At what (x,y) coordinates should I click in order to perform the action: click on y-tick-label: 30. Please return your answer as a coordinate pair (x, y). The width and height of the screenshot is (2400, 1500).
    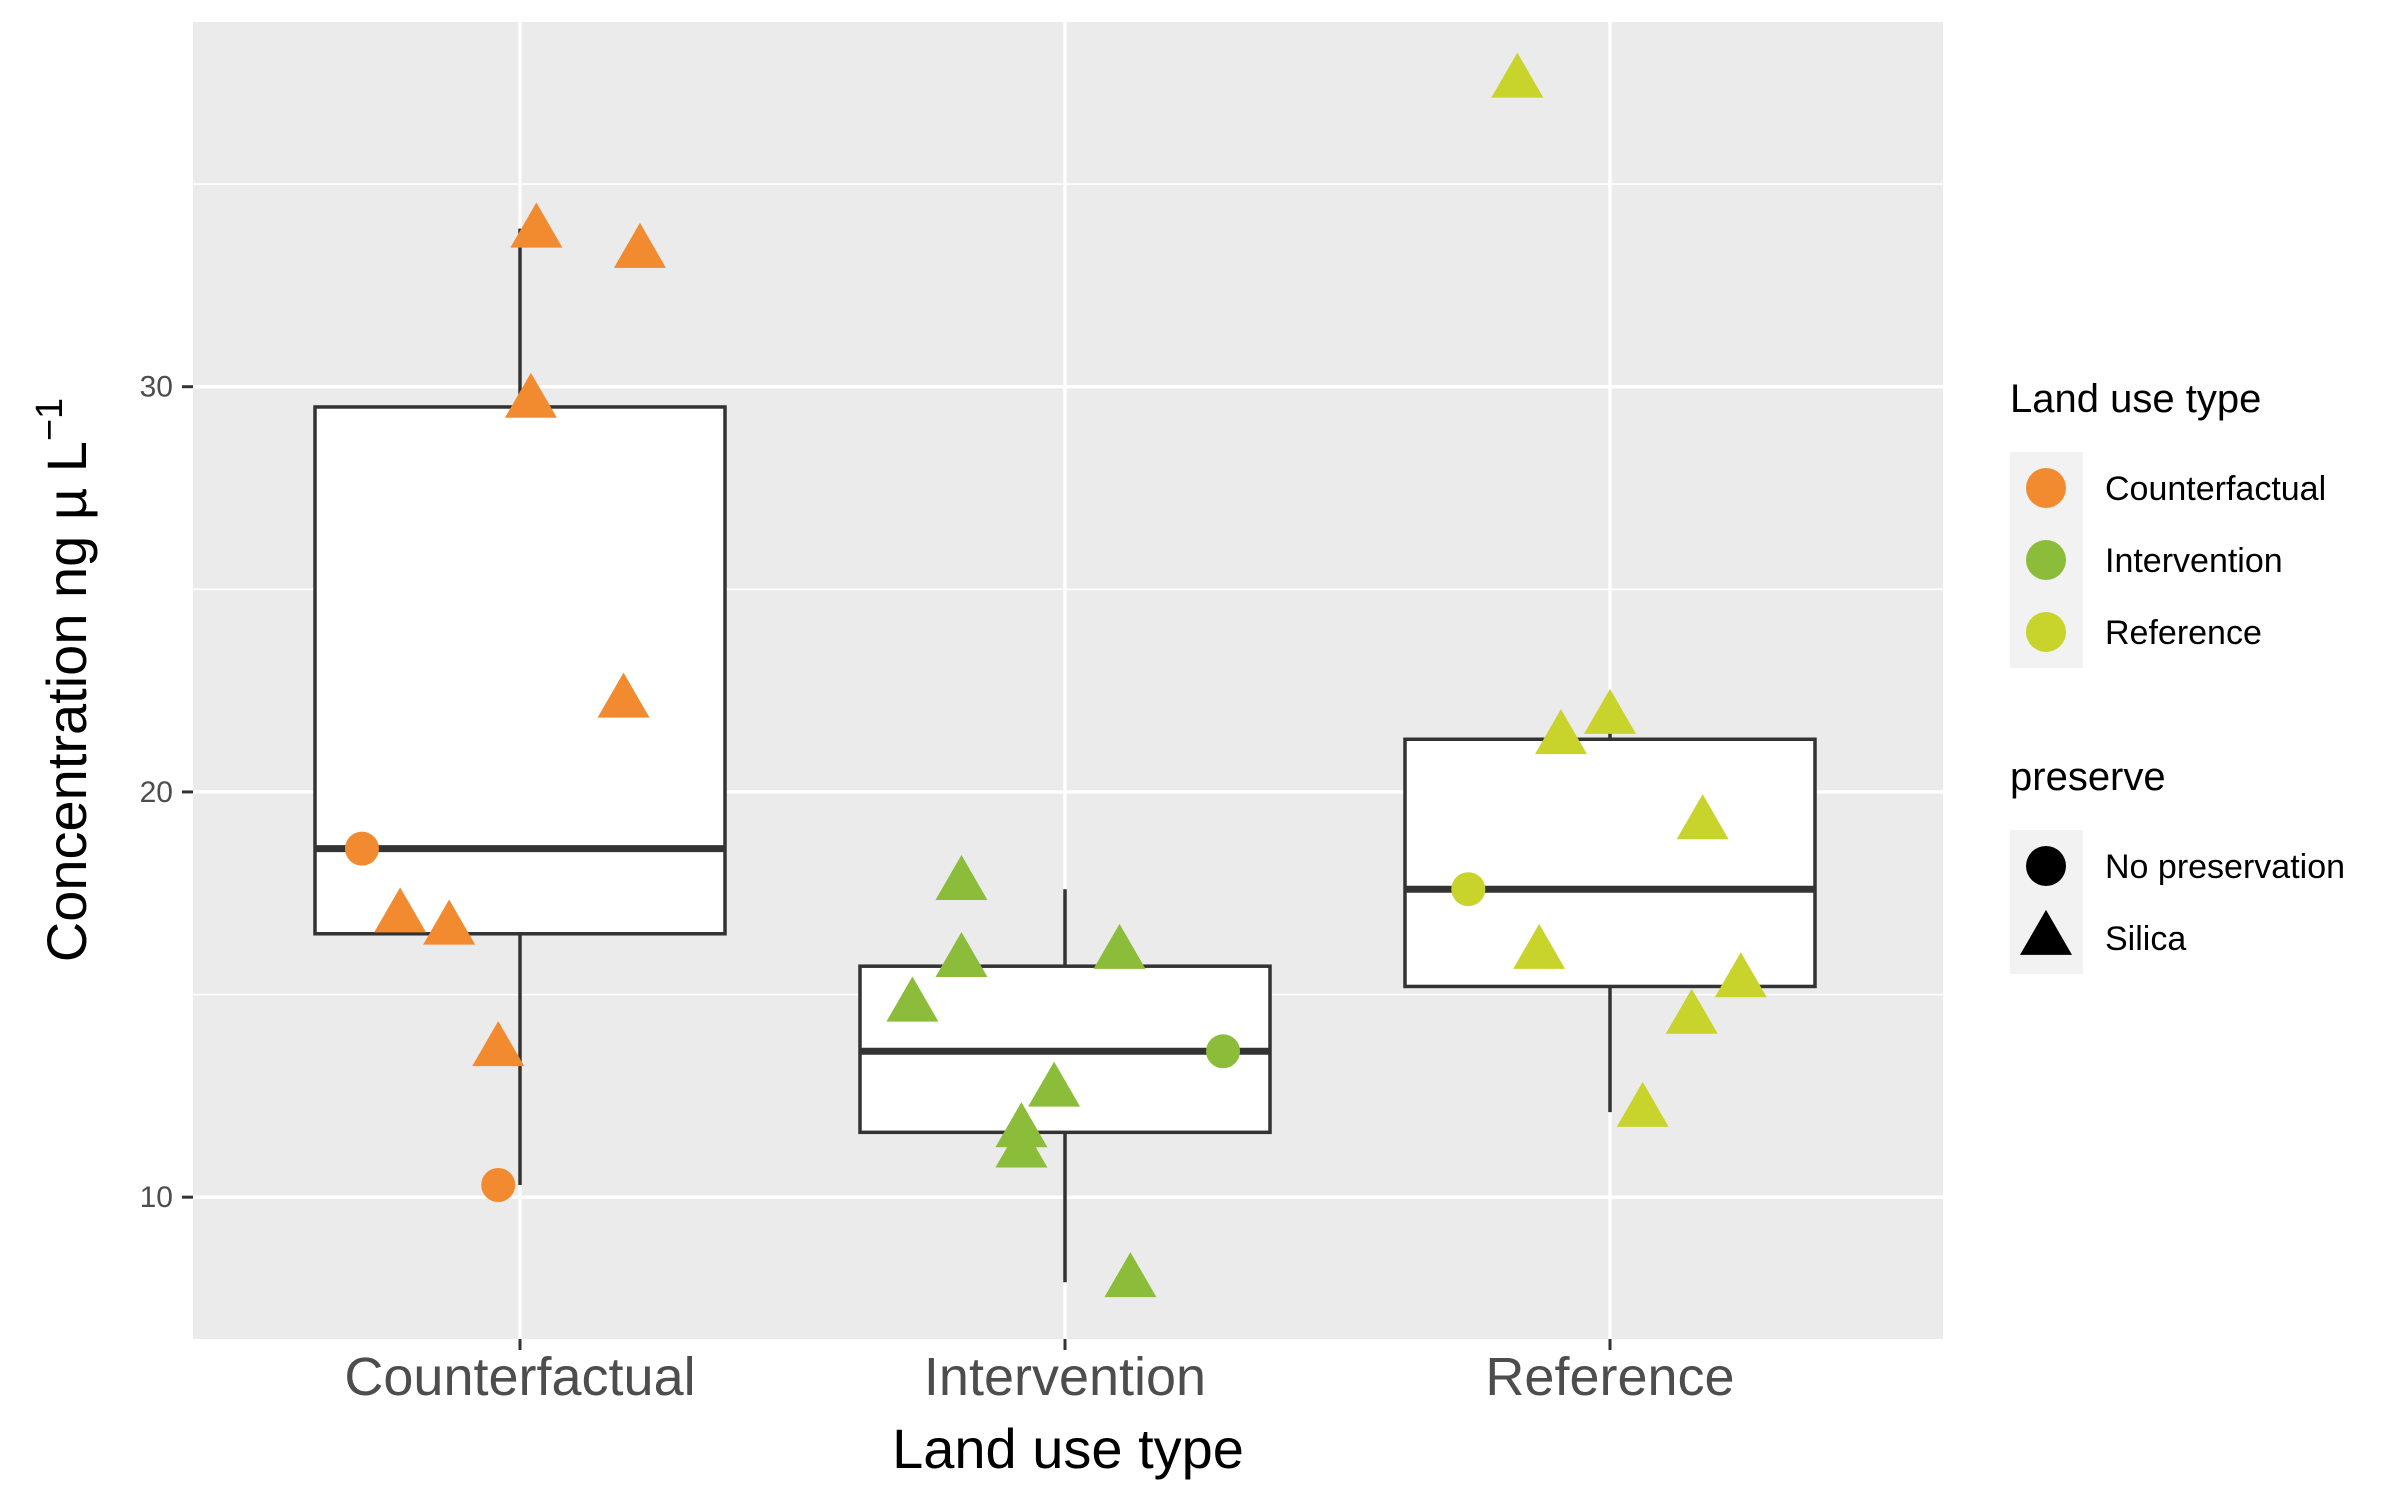
    Looking at the image, I should click on (156, 387).